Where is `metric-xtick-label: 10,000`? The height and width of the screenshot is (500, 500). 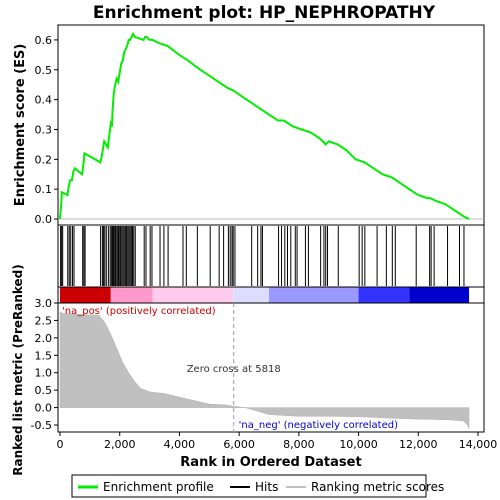
metric-xtick-label: 10,000 is located at coordinates (358, 444).